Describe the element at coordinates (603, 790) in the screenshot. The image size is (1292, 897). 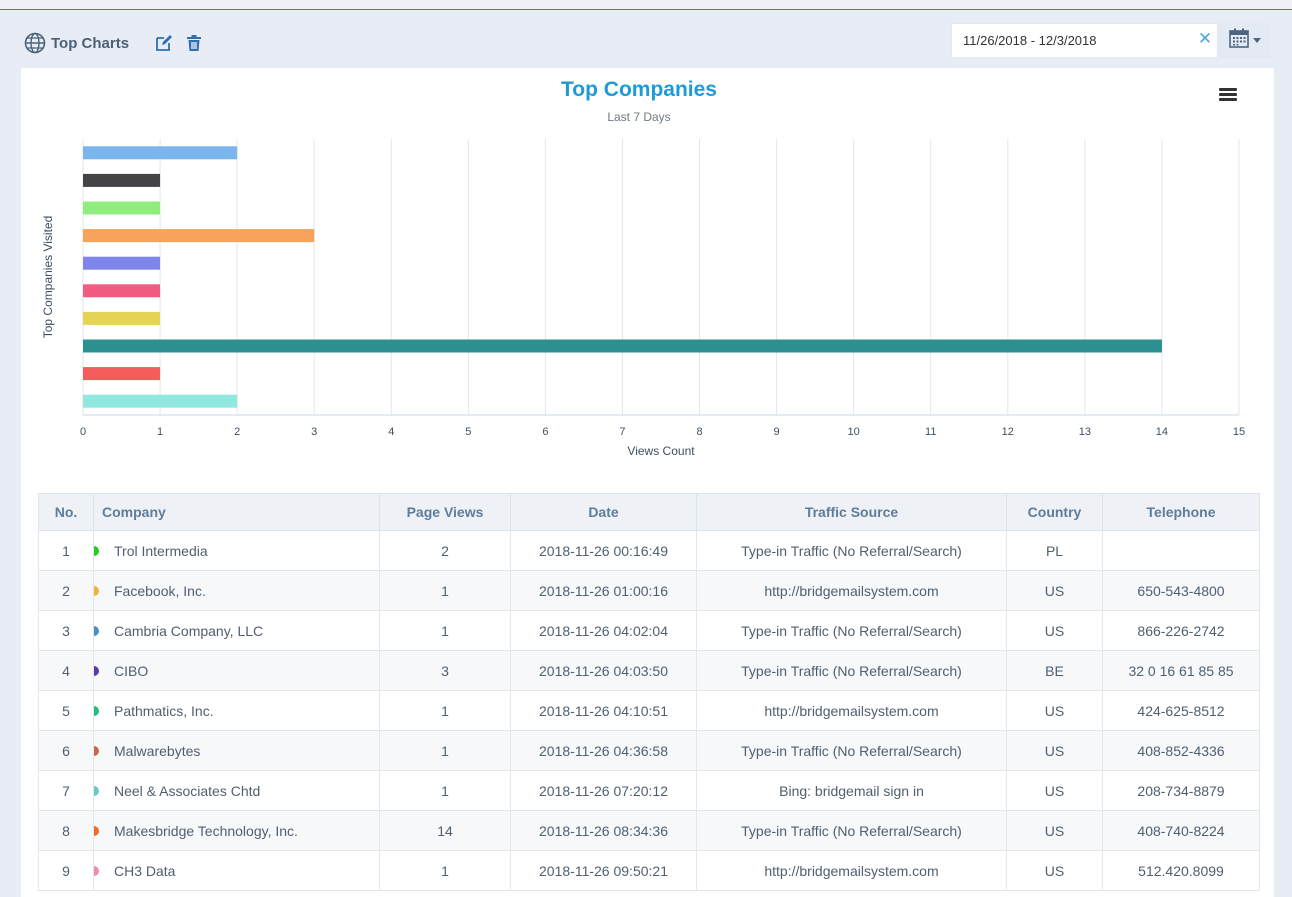
I see `visit-date: 2018-11-26 07:20:12` at that location.